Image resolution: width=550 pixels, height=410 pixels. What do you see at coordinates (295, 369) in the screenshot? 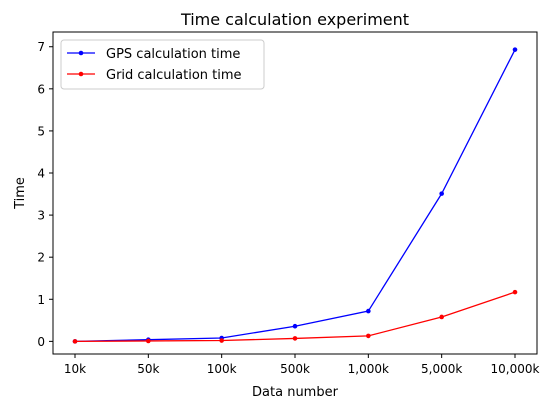
I see `x-tick-label: 500k` at bounding box center [295, 369].